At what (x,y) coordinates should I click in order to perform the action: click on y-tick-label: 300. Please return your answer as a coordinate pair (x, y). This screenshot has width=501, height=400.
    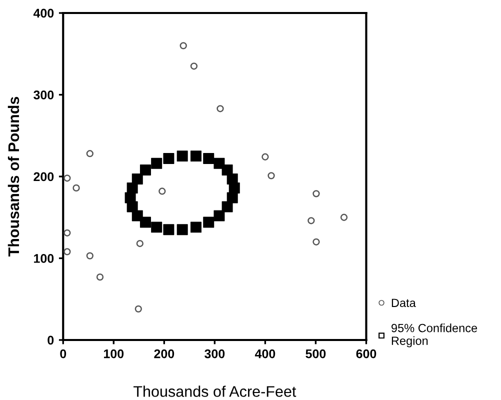
    Looking at the image, I should click on (44, 95).